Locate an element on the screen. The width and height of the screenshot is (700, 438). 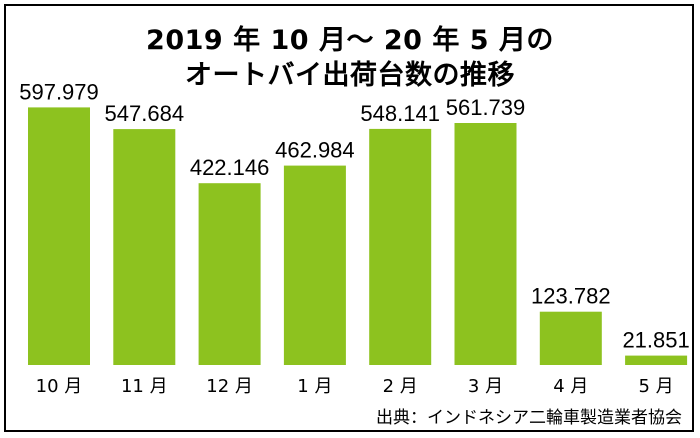
chart-title-line-2: オートバイ出荷台数の推移 is located at coordinates (350, 75).